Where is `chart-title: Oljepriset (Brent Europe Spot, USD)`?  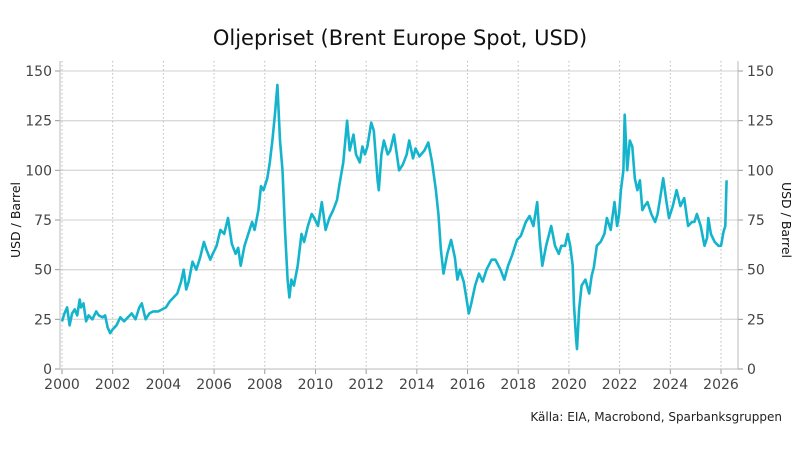
chart-title: Oljepriset (Brent Europe Spot, USD) is located at coordinates (400, 38).